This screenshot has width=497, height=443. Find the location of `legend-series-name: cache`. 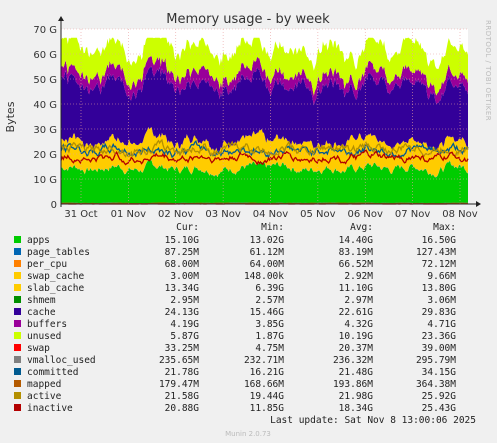

legend-series-name: cache is located at coordinates (41, 312).